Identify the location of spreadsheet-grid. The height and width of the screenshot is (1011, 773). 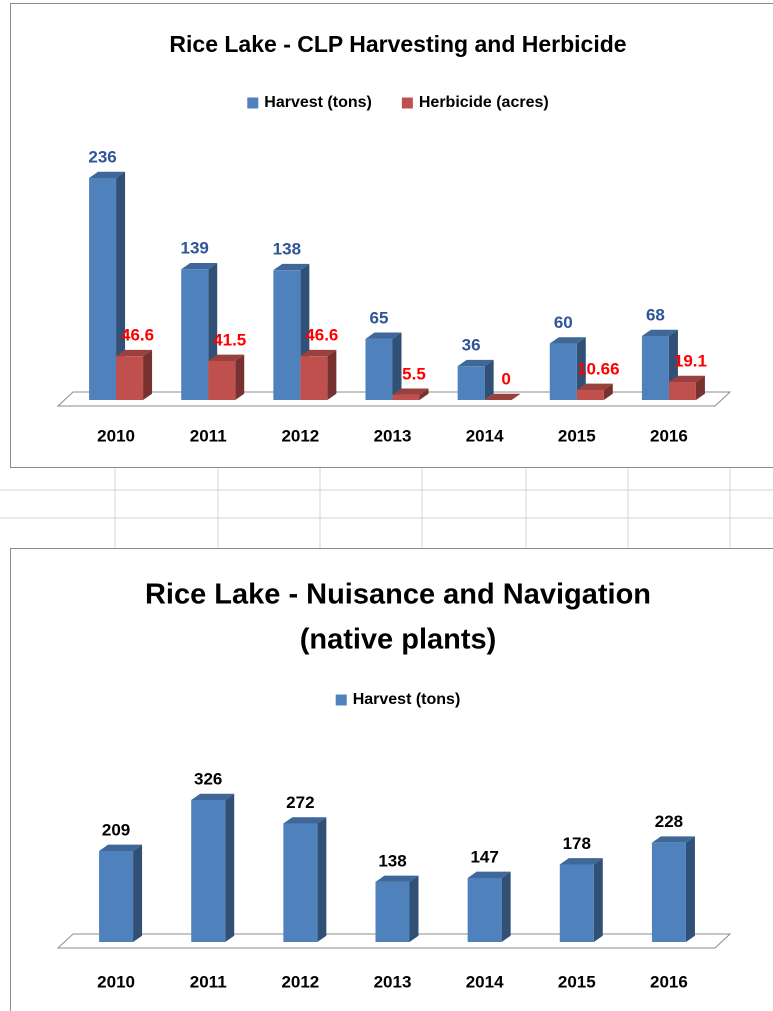
(386, 508).